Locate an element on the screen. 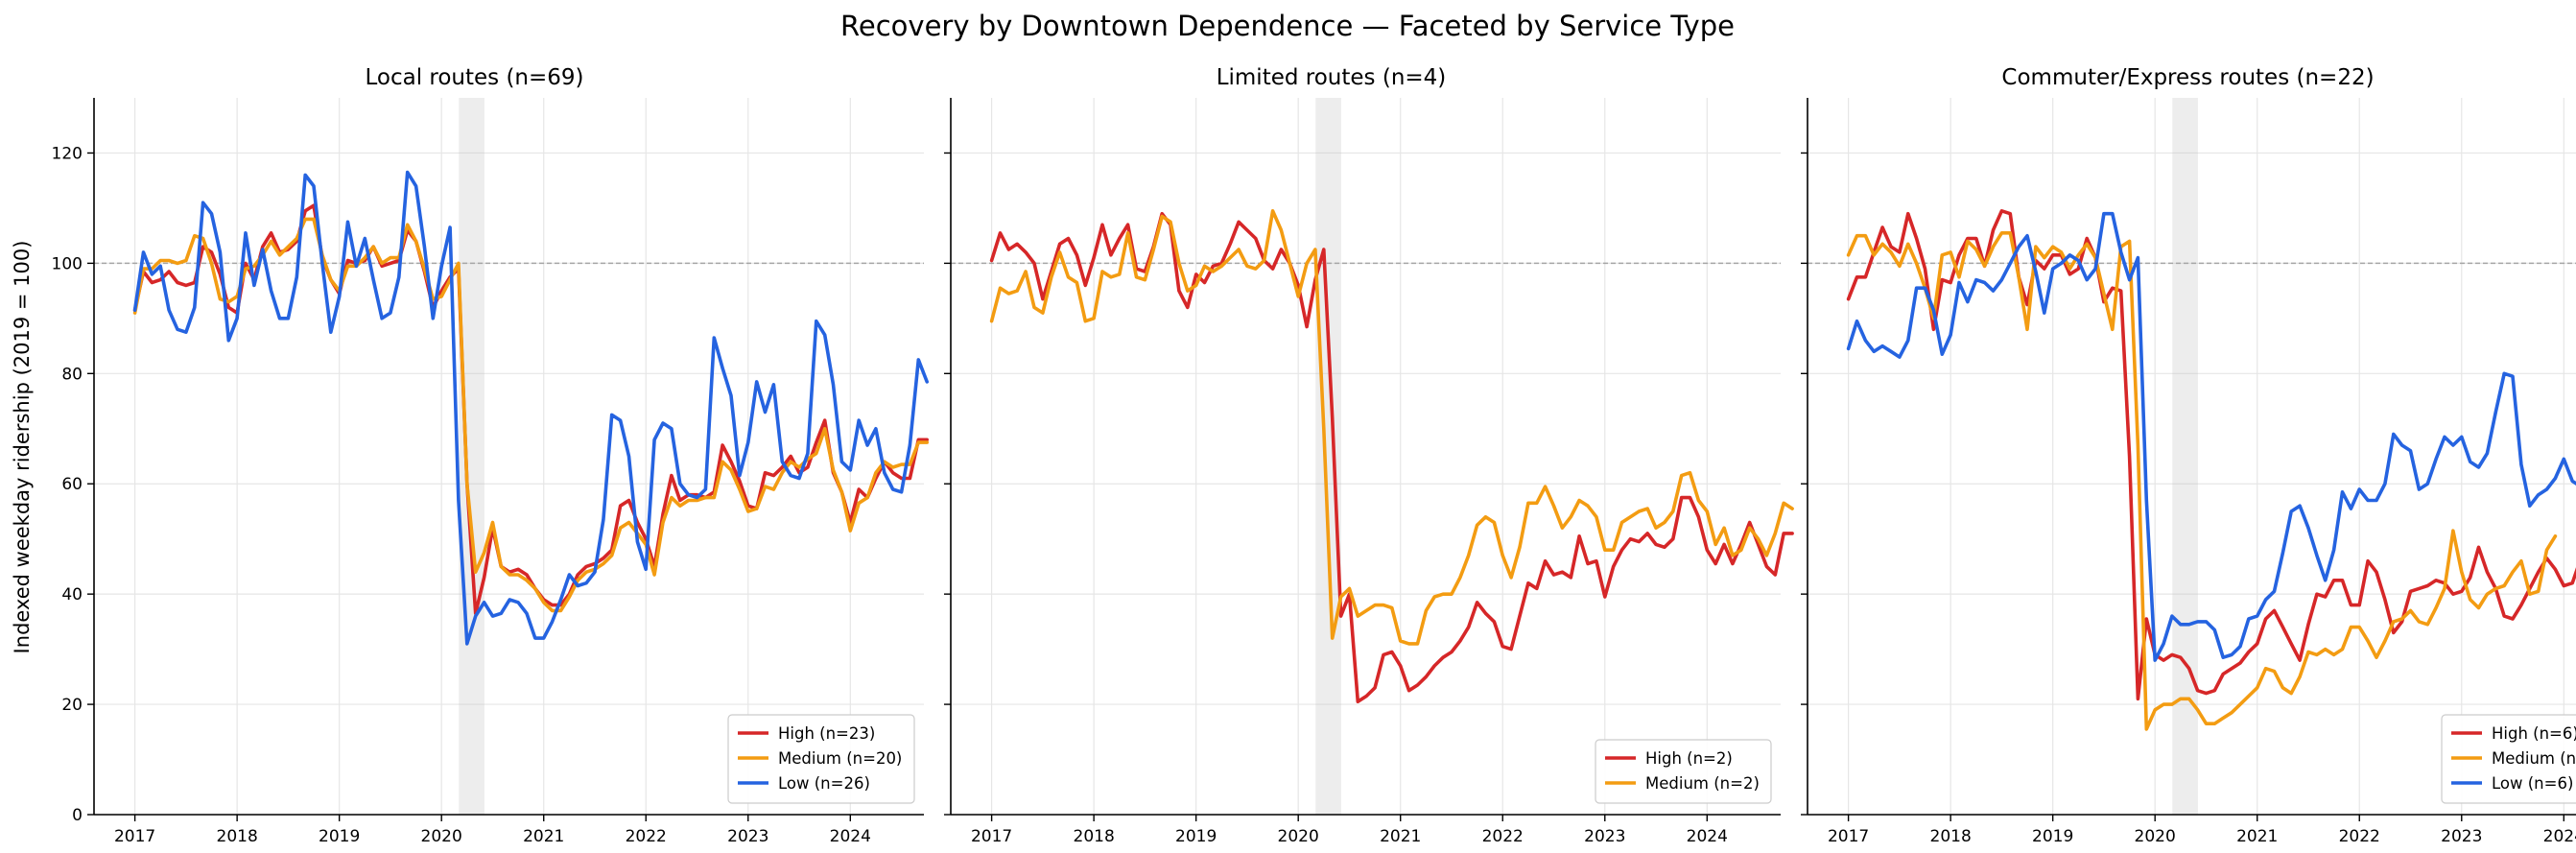 The image size is (2576, 853). y-tick-label: 20 is located at coordinates (72, 705).